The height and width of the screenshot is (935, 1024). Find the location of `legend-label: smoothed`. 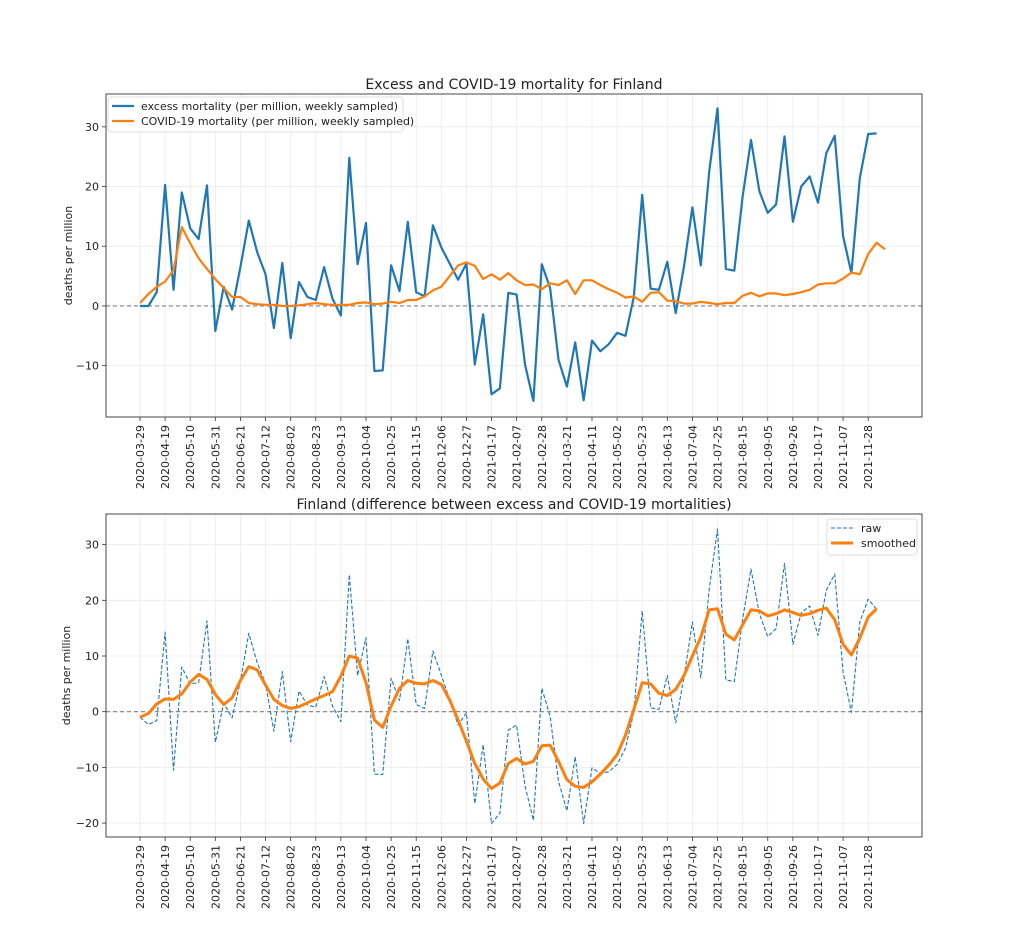

legend-label: smoothed is located at coordinates (888, 543).